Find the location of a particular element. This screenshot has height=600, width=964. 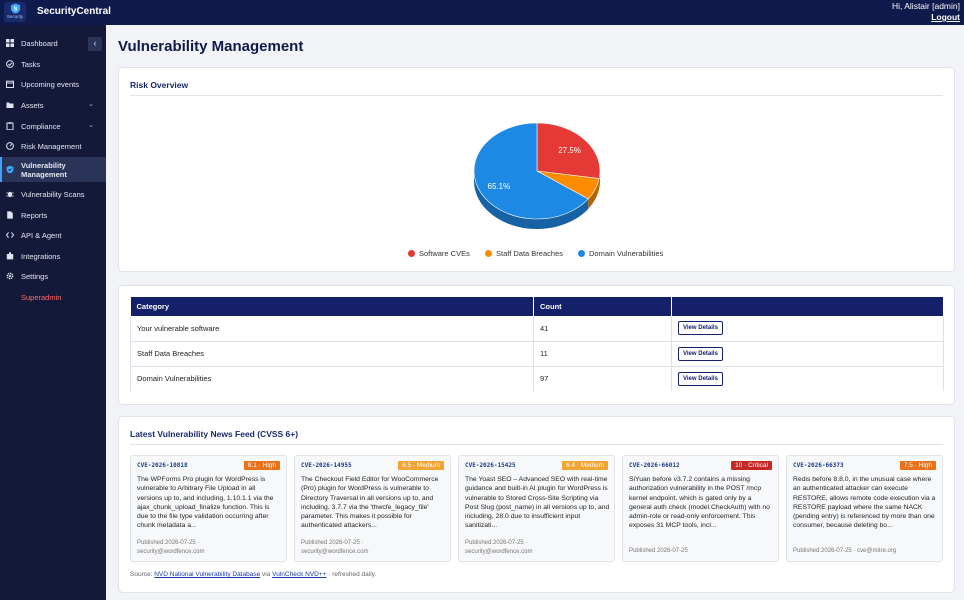

table-header-row: Category Count is located at coordinates (537, 306).